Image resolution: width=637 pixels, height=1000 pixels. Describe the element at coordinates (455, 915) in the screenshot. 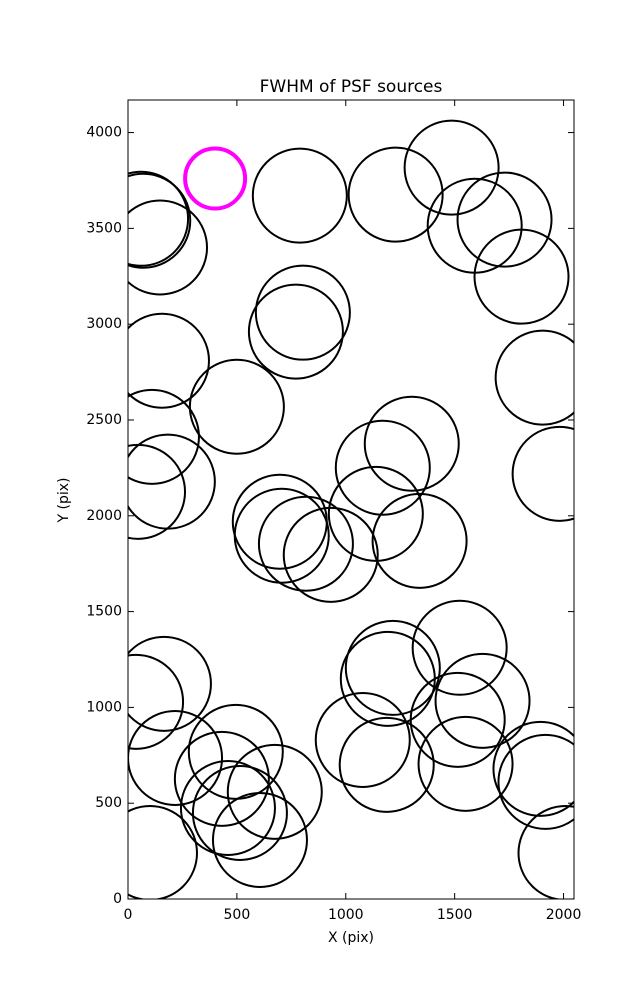

I see `x-tick-label: 1500` at that location.